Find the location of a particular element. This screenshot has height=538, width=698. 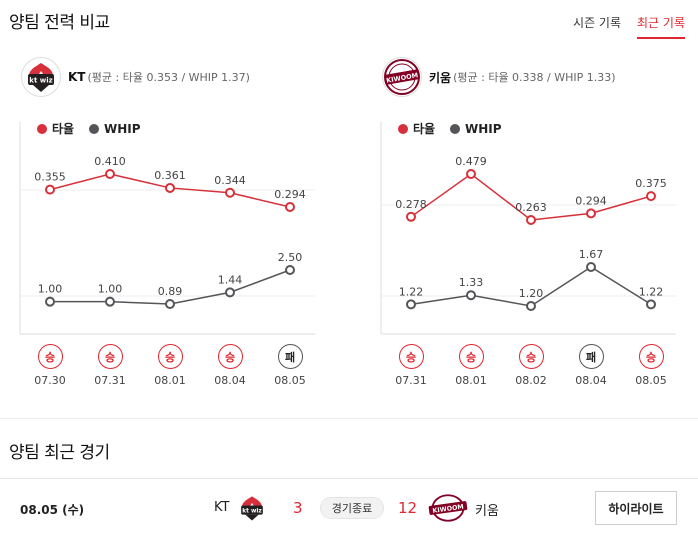

avg-data-label: 0.479 is located at coordinates (471, 161).